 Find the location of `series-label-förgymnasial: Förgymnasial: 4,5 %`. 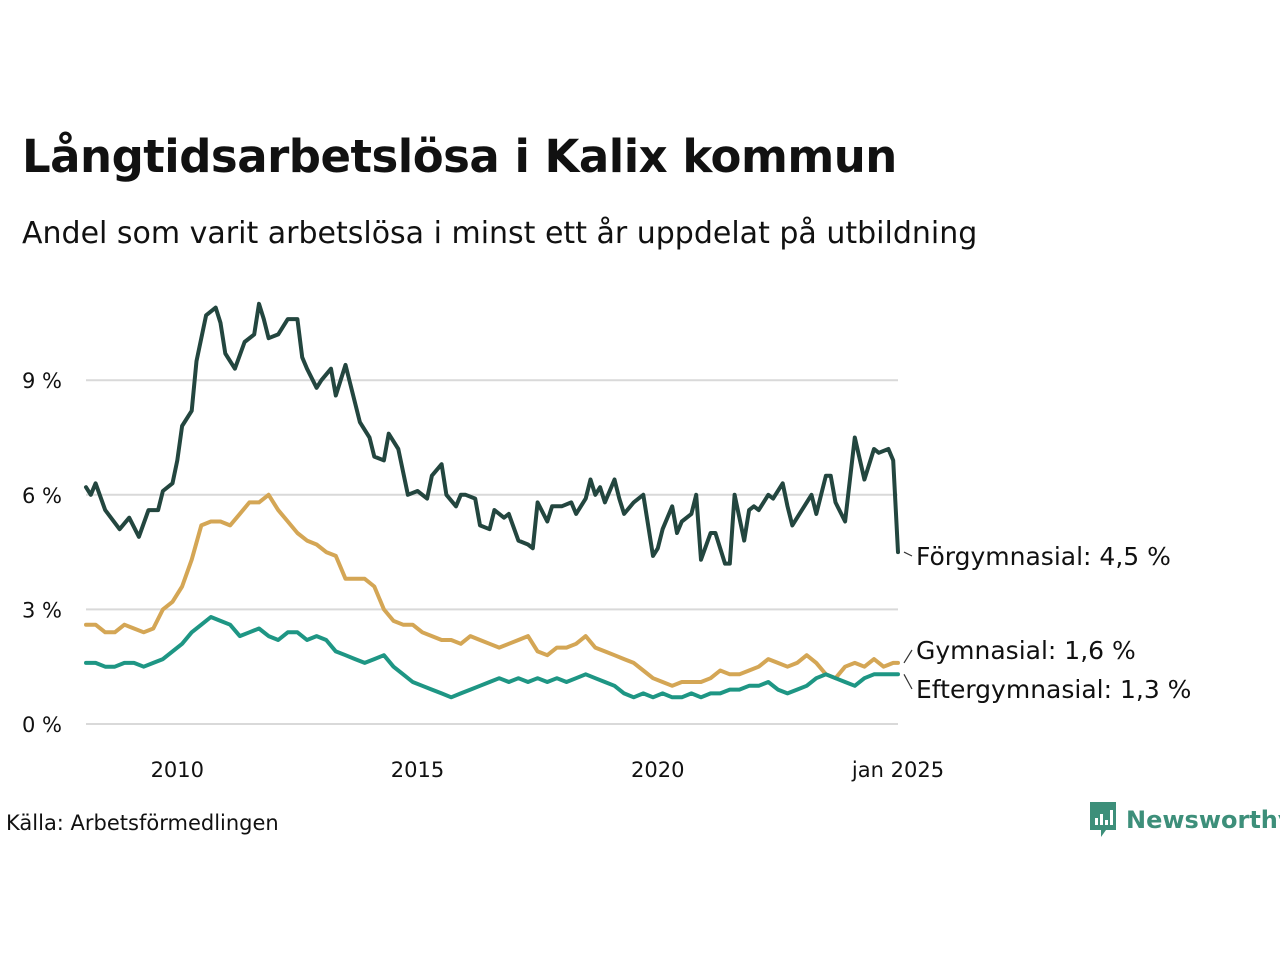

series-label-förgymnasial: Förgymnasial: 4,5 % is located at coordinates (1043, 556).